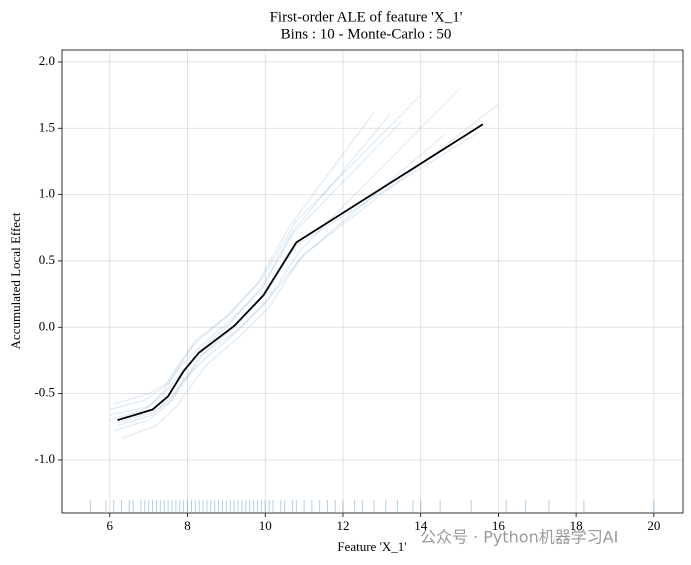 The width and height of the screenshot is (691, 565). What do you see at coordinates (110, 525) in the screenshot?
I see `x-tick-label: 6` at bounding box center [110, 525].